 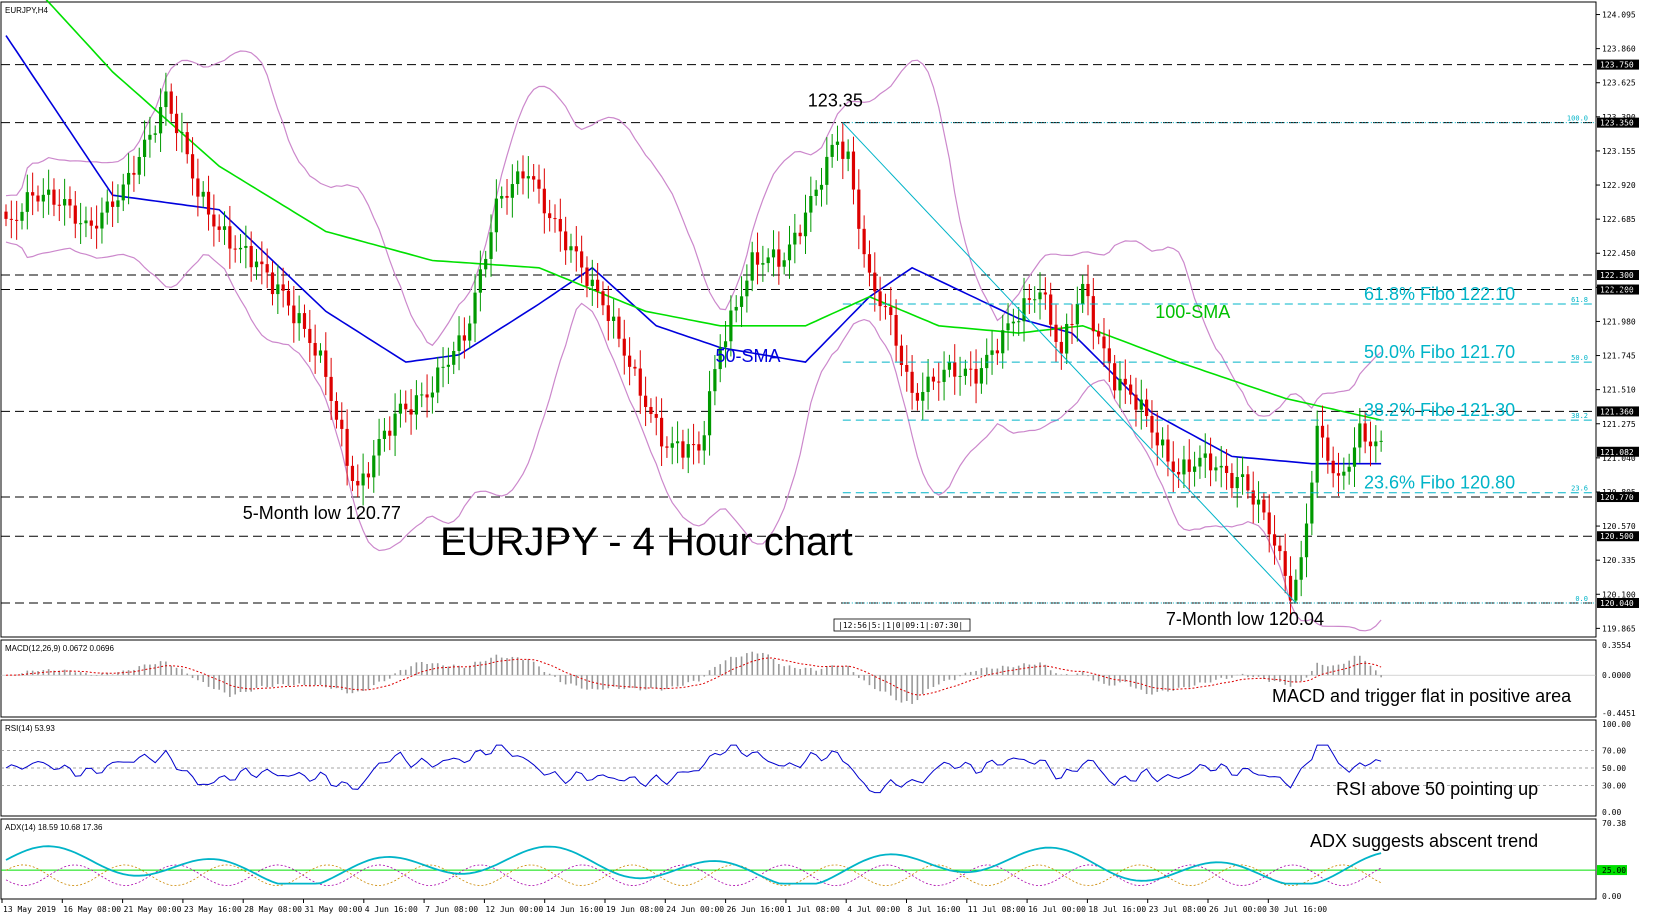 What do you see at coordinates (902, 625) in the screenshot?
I see `time-scroll-marker: |12:56|5:|1|0|09:1|:07:30|` at bounding box center [902, 625].